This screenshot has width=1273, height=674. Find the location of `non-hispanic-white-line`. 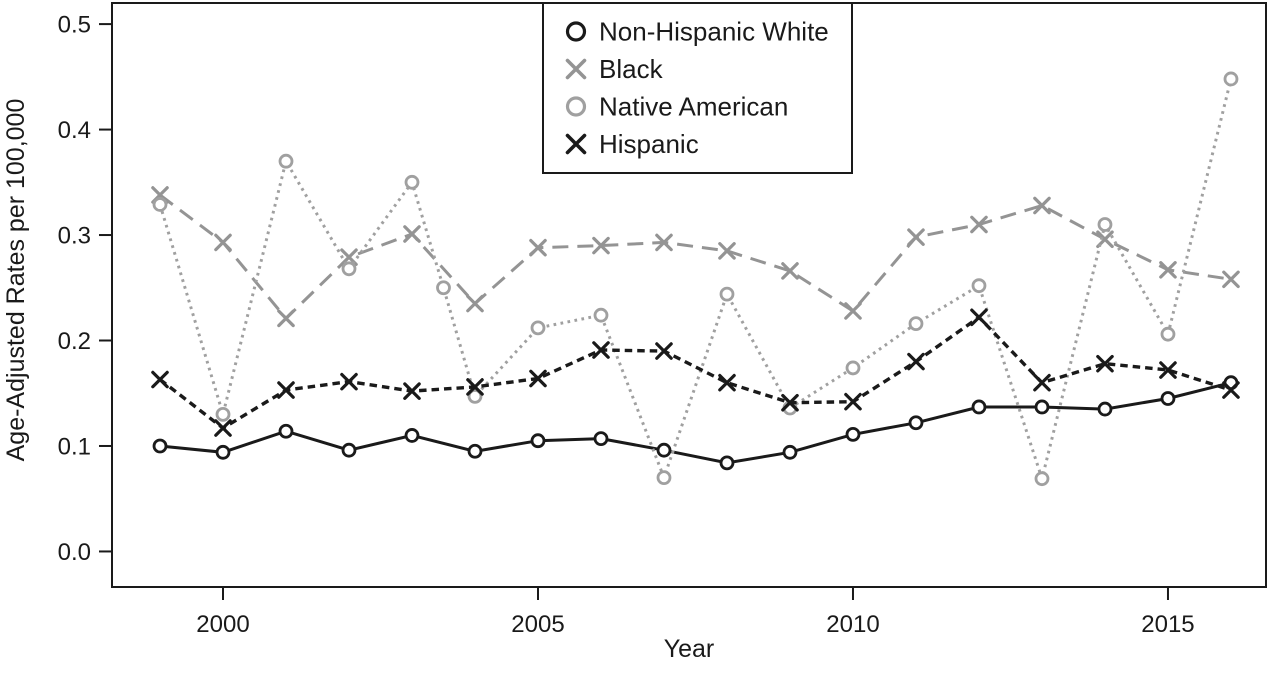

non-hispanic-white-line is located at coordinates (695, 423).